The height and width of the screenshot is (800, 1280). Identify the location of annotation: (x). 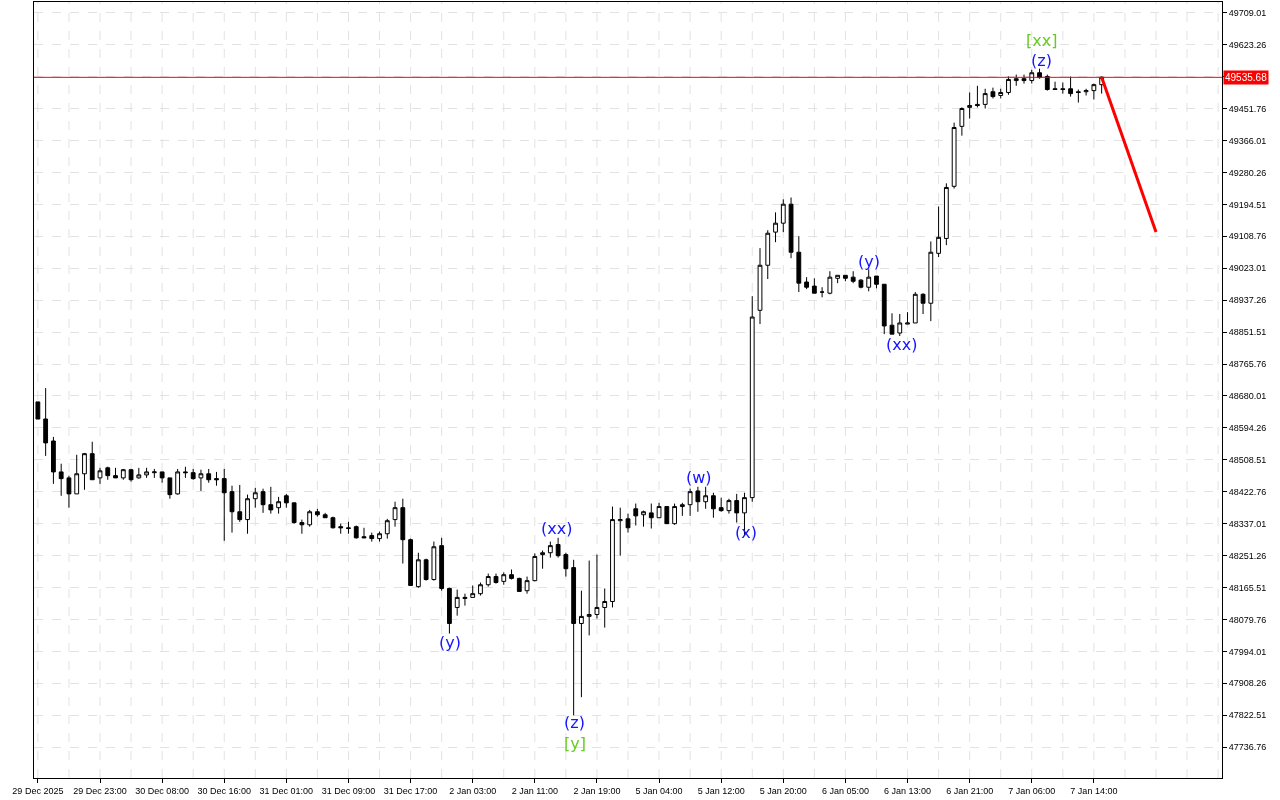
(746, 532).